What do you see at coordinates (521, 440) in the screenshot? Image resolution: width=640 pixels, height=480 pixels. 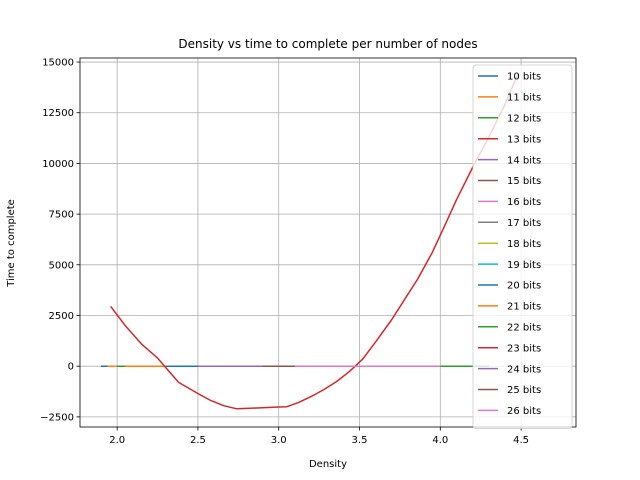 I see `x-tick-label: 4.5` at bounding box center [521, 440].